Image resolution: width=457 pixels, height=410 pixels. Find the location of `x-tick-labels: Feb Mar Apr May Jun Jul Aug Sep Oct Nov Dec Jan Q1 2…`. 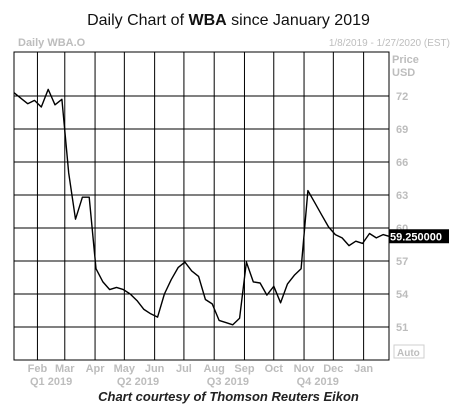

x-tick-labels: Feb Mar Apr May Jun Jul Aug Sep Oct Nov Dec Jan Q1 2… is located at coordinates (201, 375).